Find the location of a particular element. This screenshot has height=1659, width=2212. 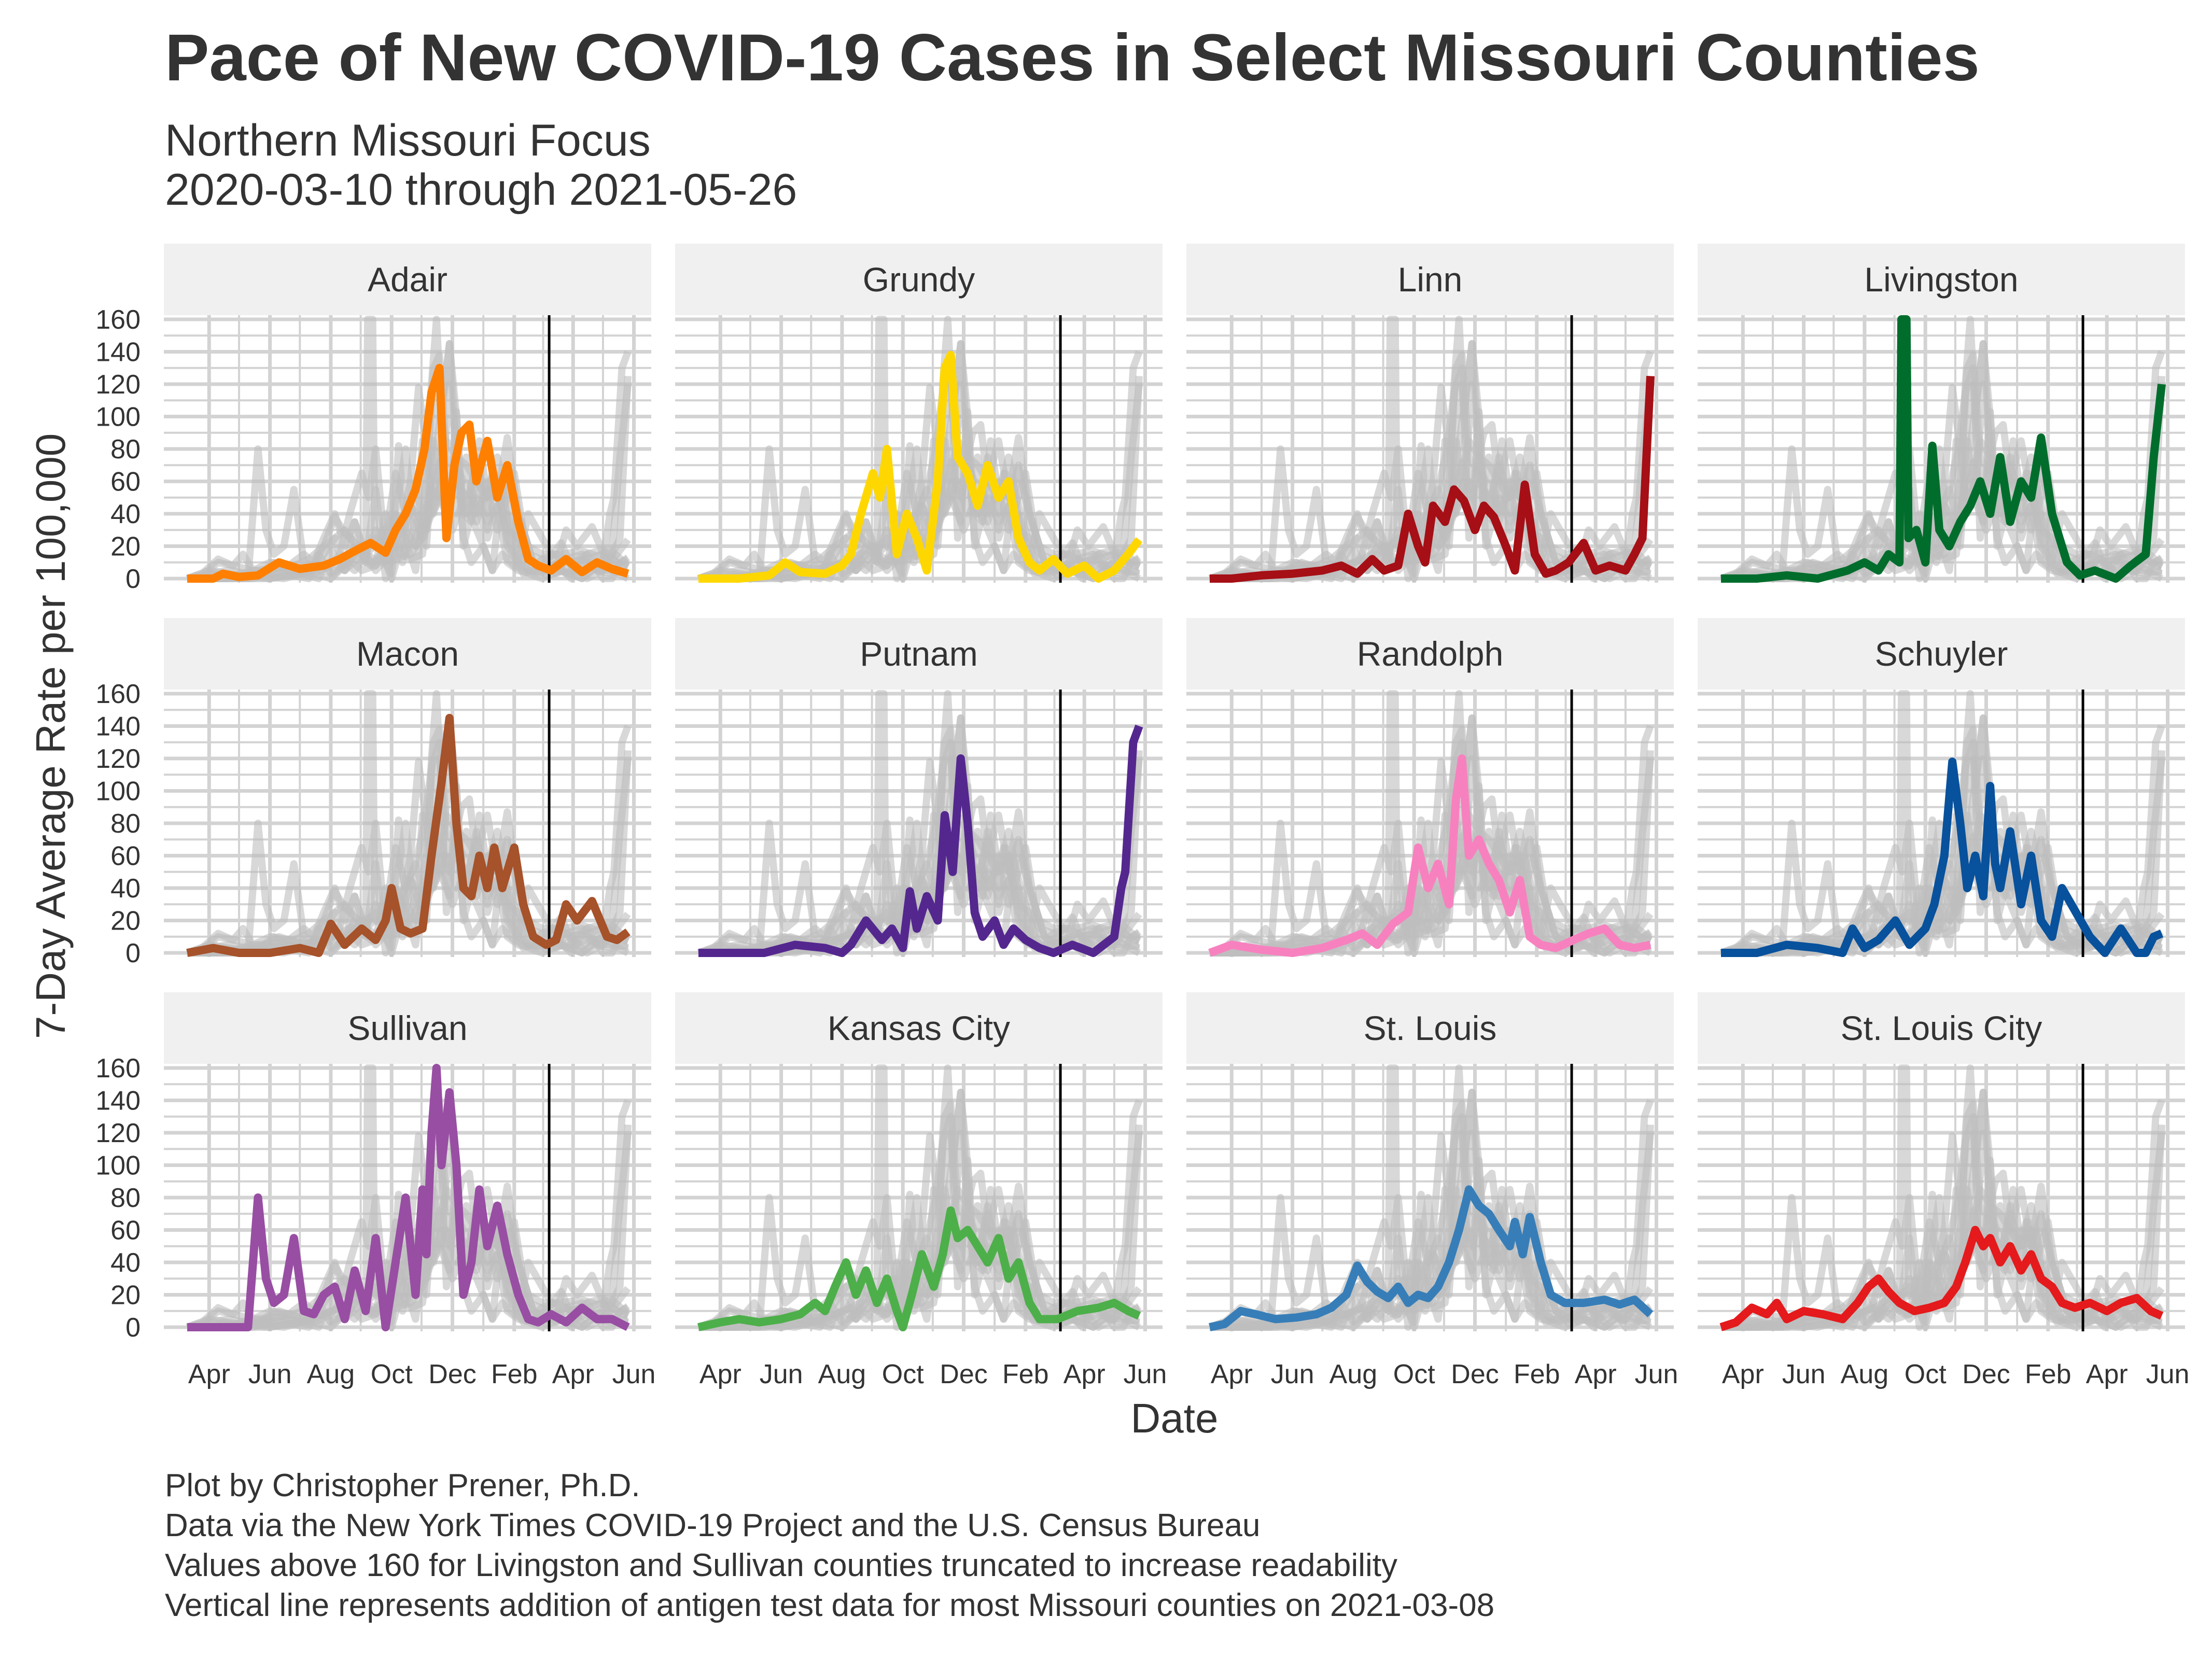

facet-strip-label: Livingston is located at coordinates (1941, 279).